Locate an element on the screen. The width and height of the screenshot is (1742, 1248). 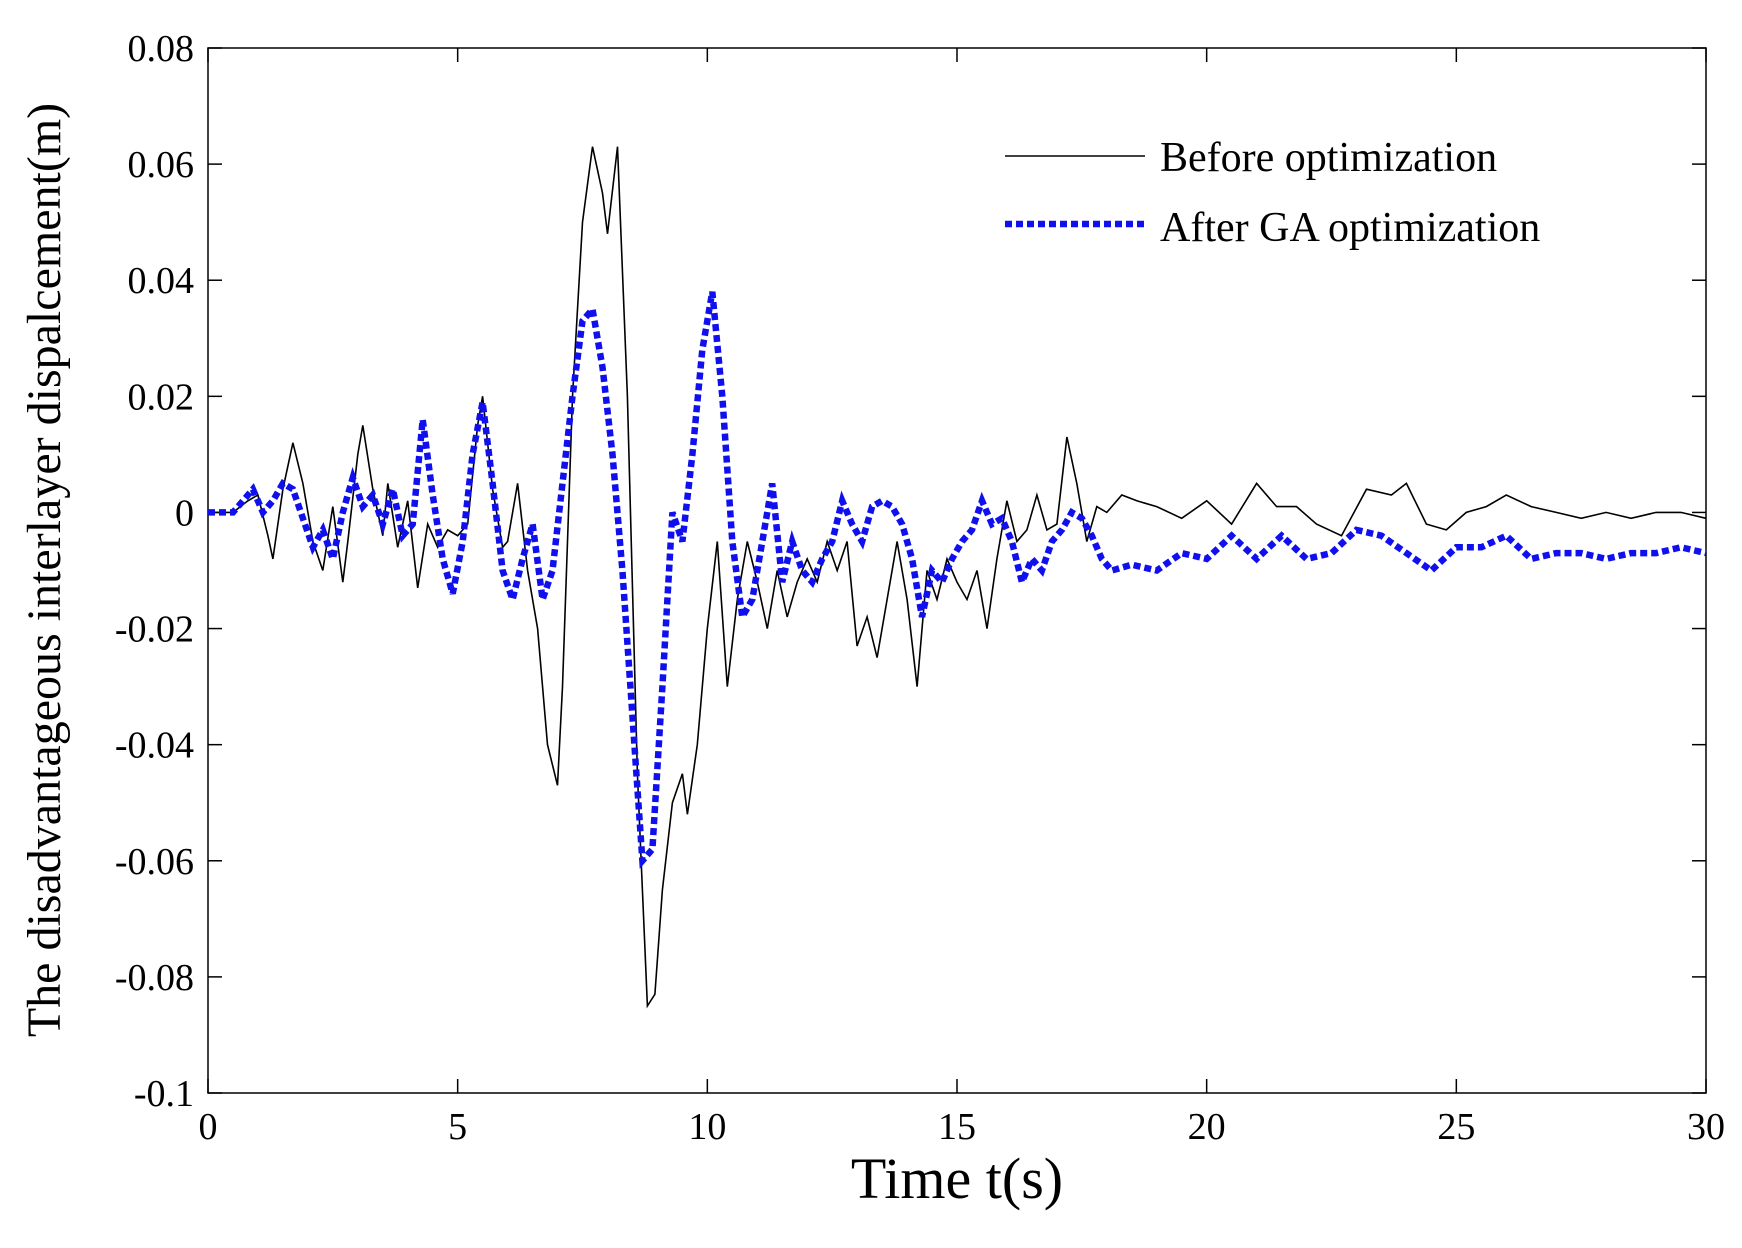
x-tick-label: 20 is located at coordinates (1207, 1127).